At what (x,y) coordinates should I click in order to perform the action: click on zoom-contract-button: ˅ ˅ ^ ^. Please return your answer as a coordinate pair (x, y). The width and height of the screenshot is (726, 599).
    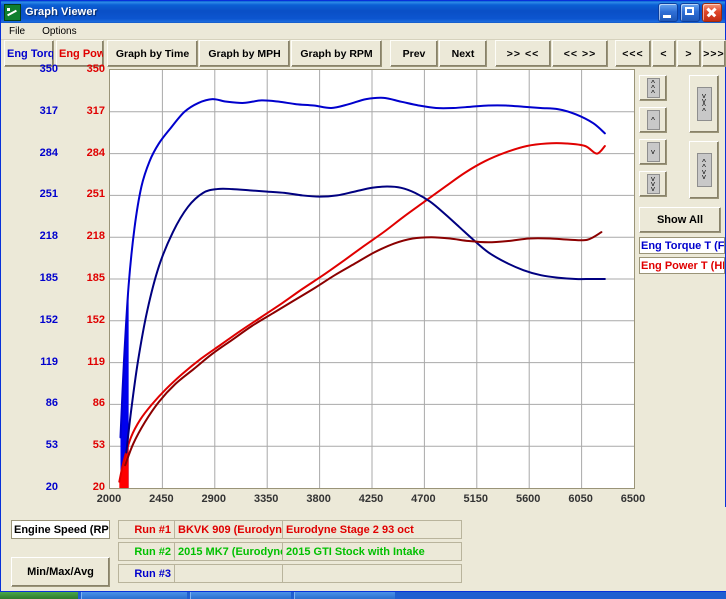
    Looking at the image, I should click on (704, 104).